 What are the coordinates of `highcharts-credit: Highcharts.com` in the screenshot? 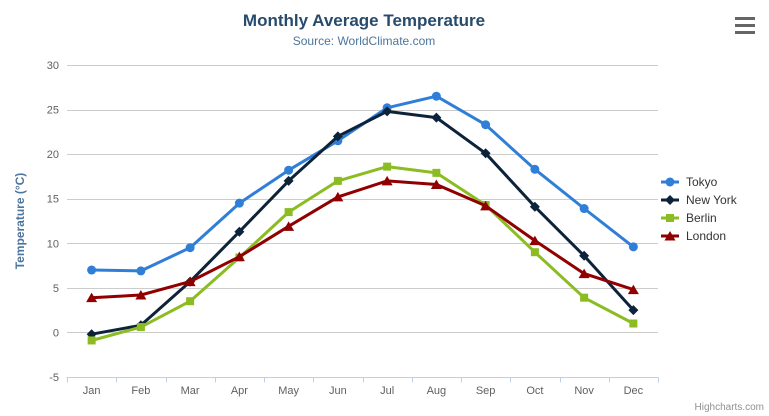 It's located at (729, 407).